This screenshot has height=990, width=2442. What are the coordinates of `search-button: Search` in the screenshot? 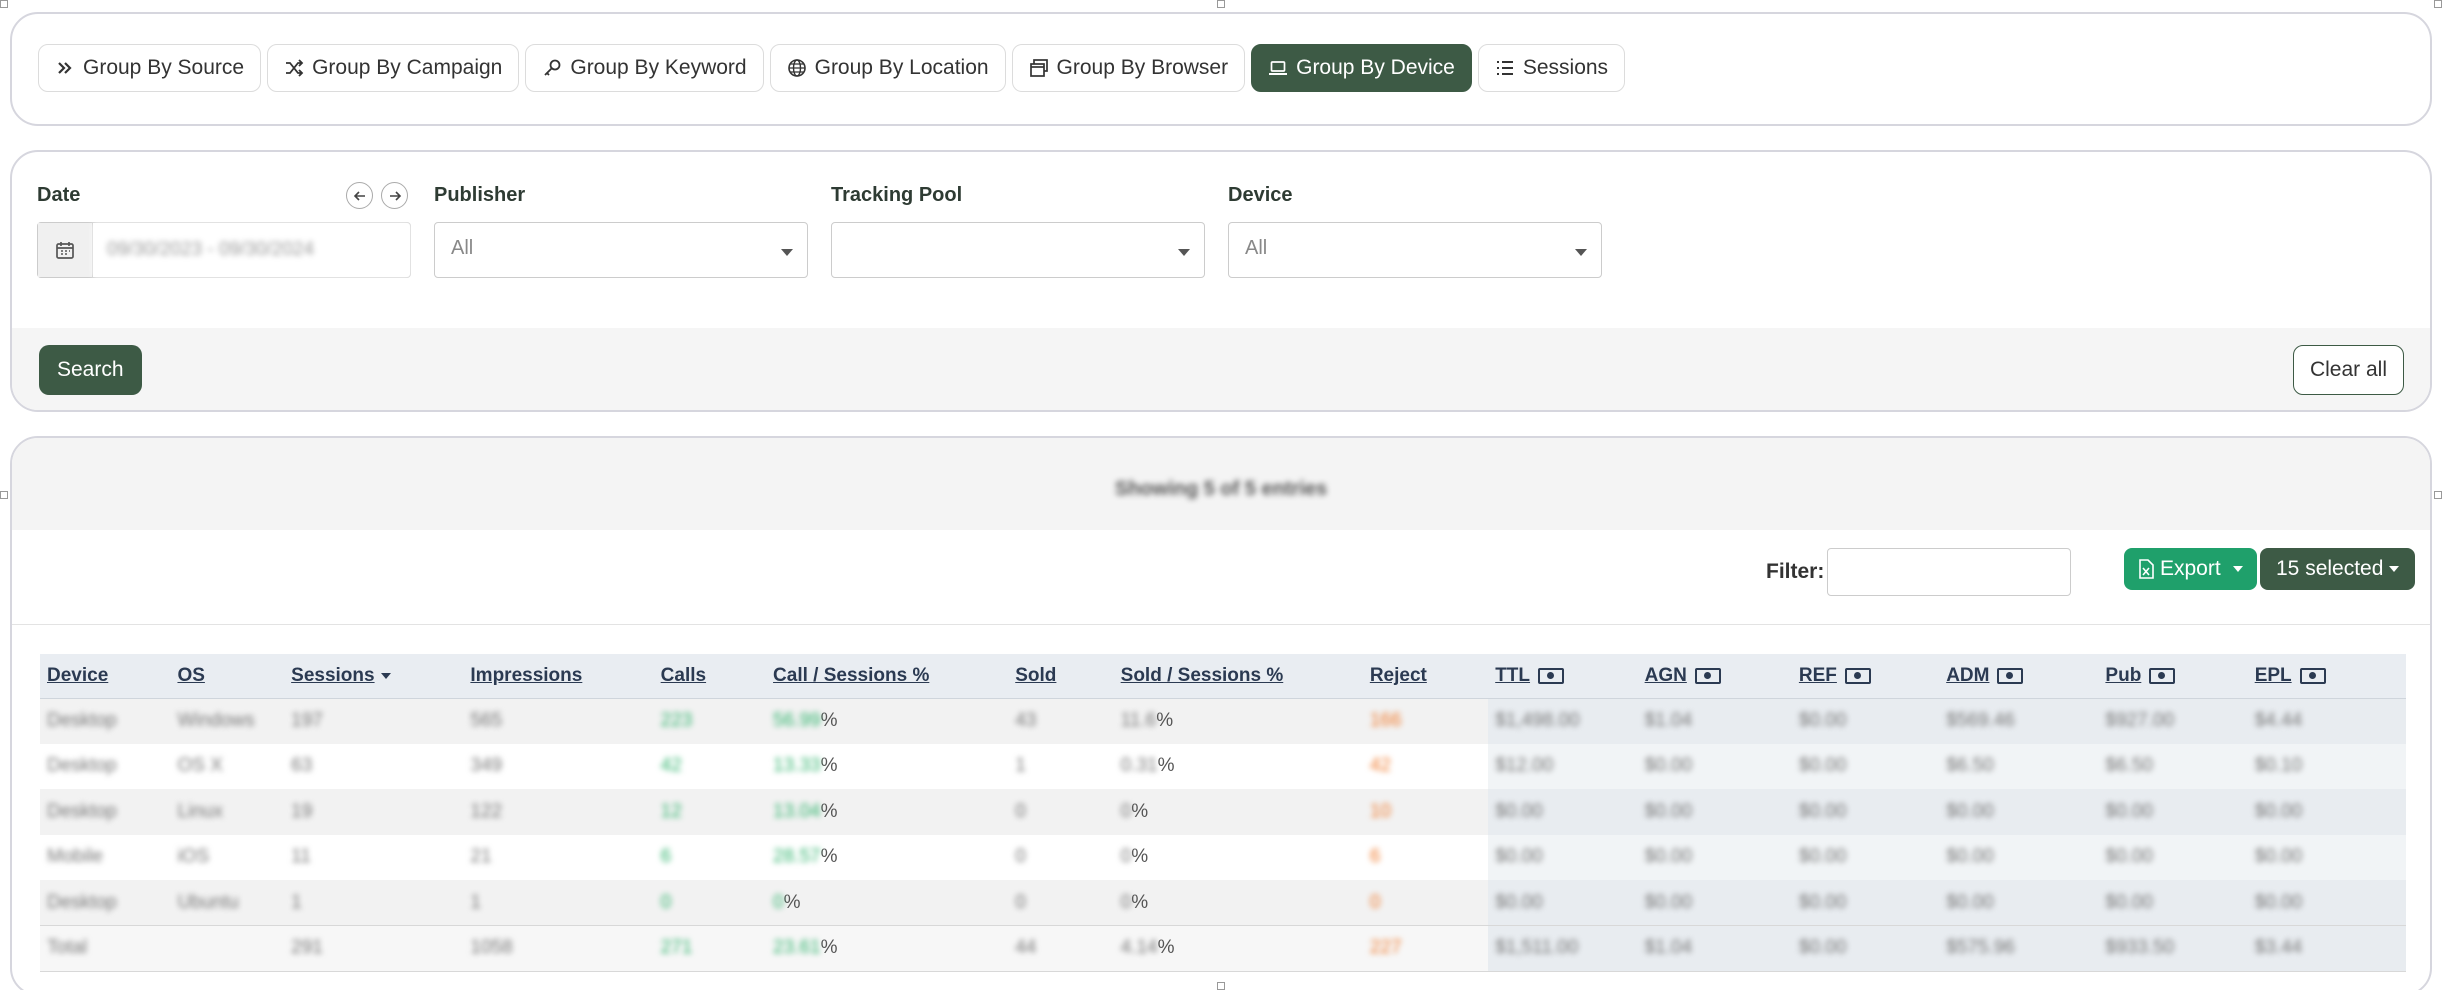 It's located at (90, 370).